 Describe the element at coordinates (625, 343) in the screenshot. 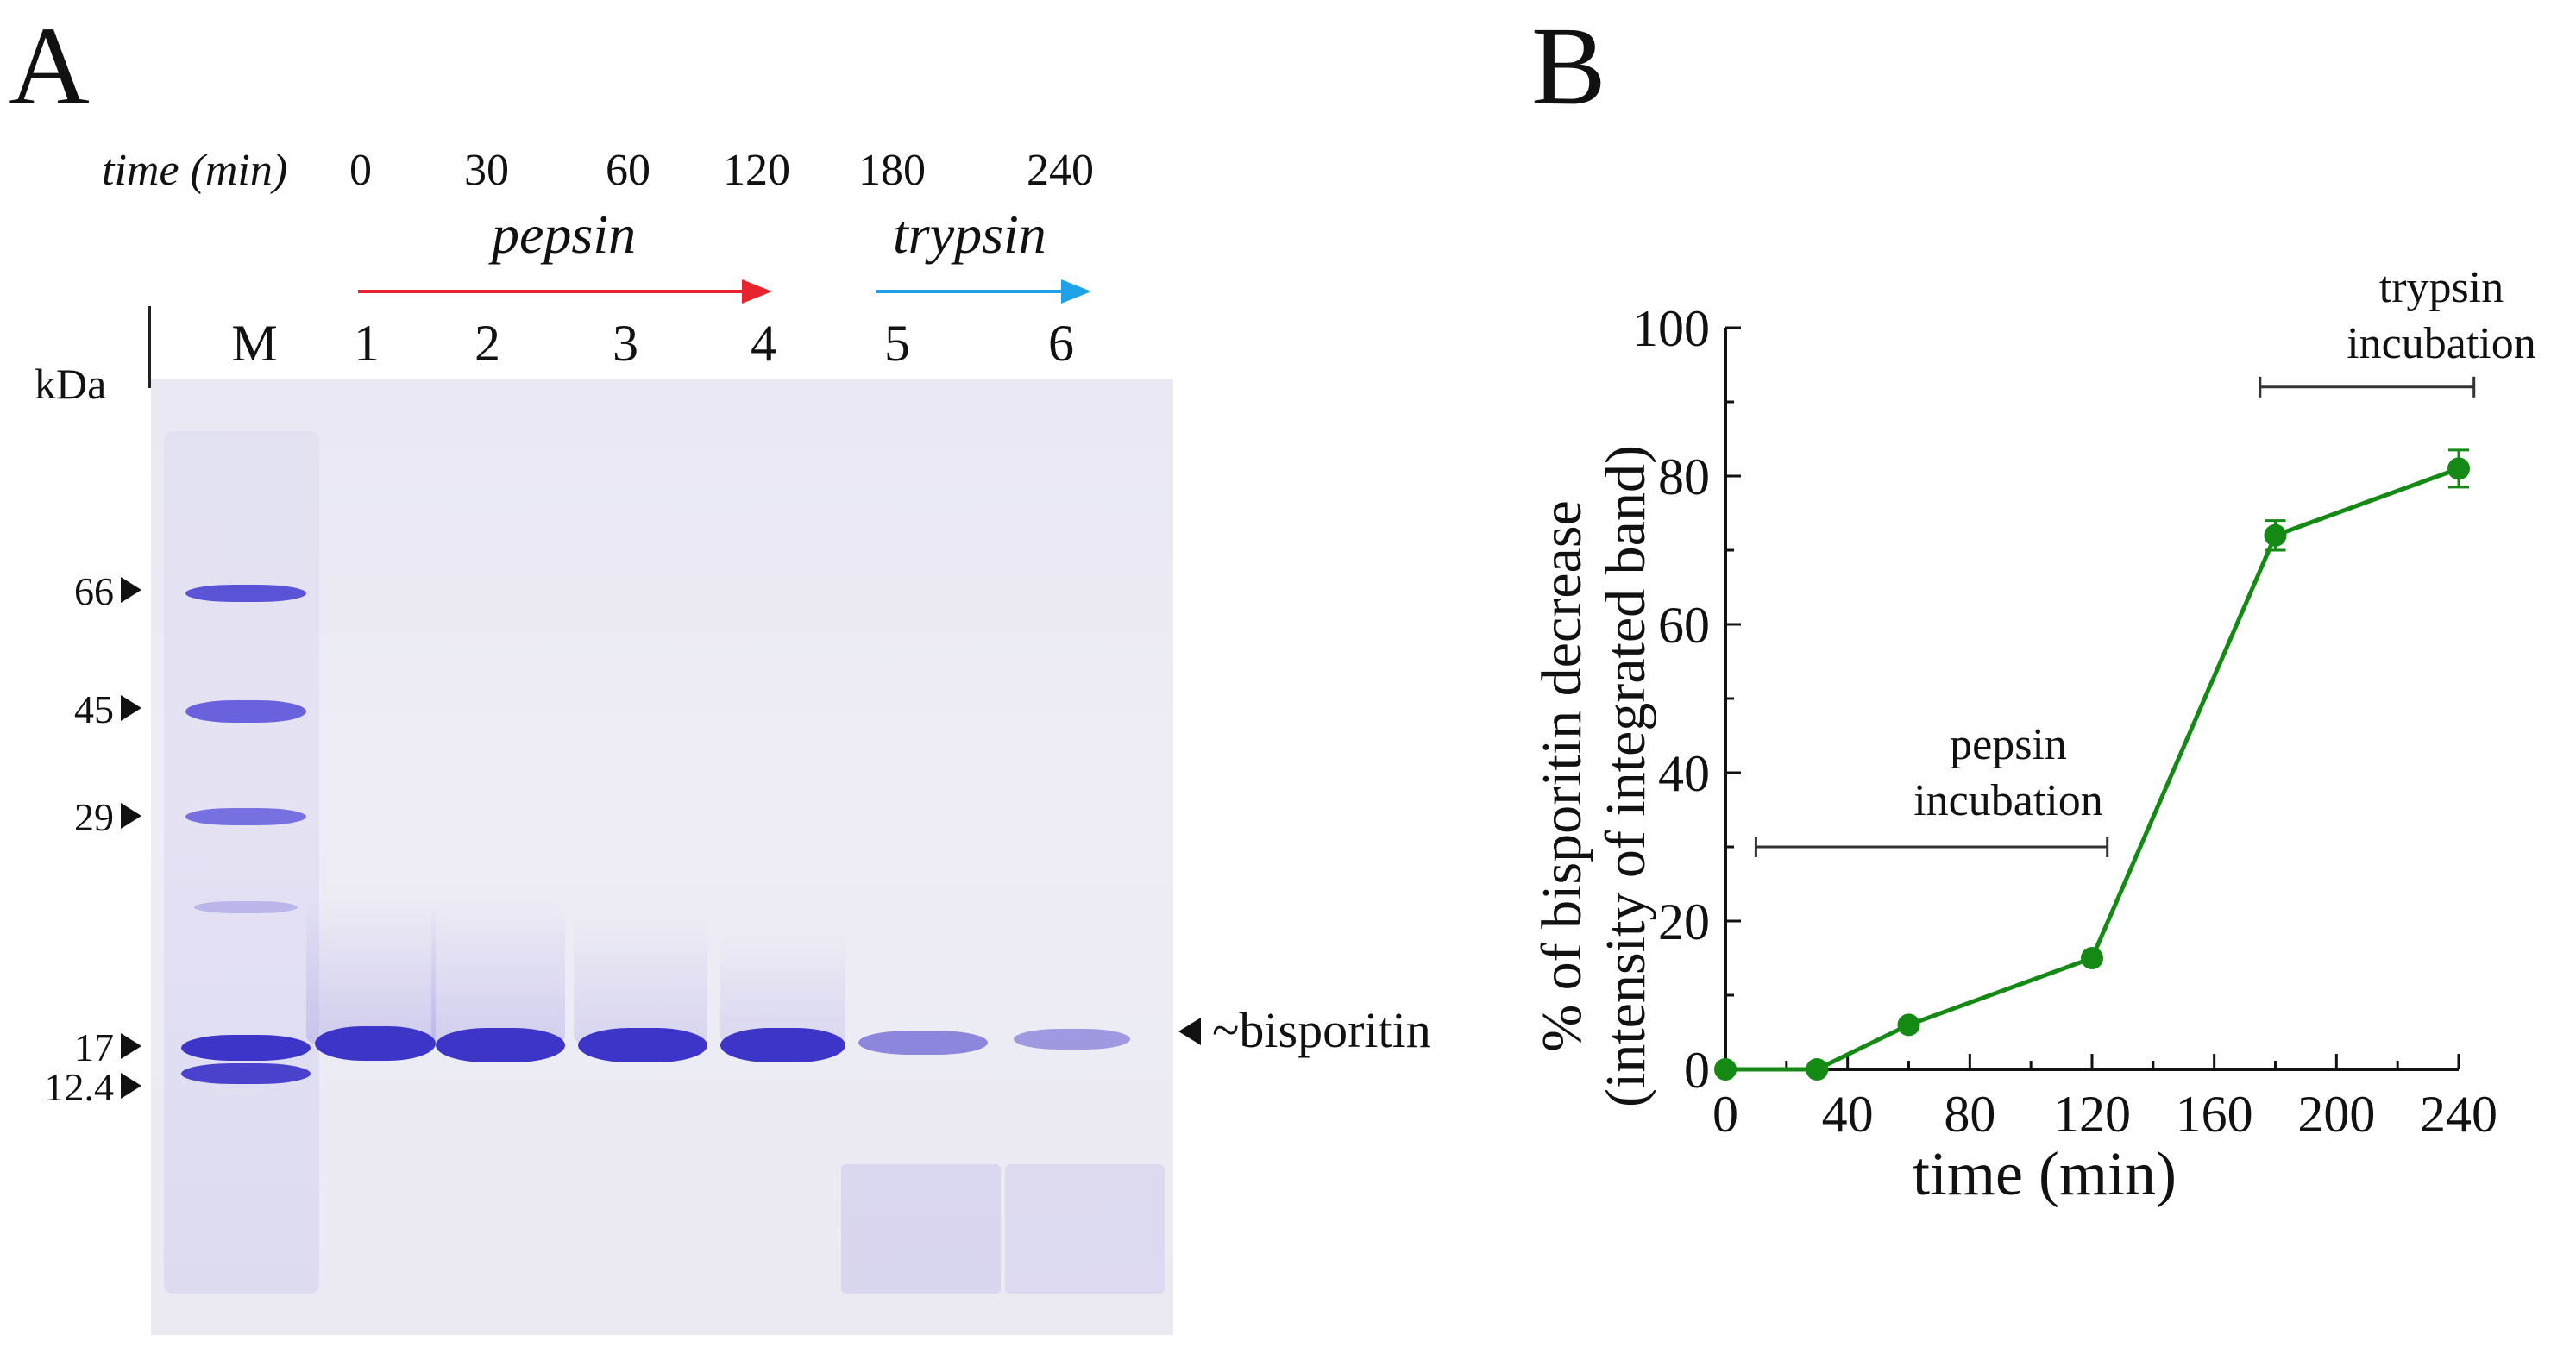

I see `lane-3-label: 3` at that location.